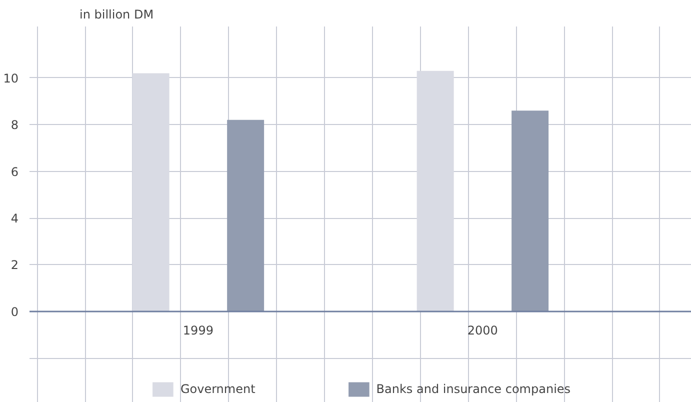 This screenshot has height=402, width=691. What do you see at coordinates (14, 311) in the screenshot?
I see `y-tick-label: 0` at bounding box center [14, 311].